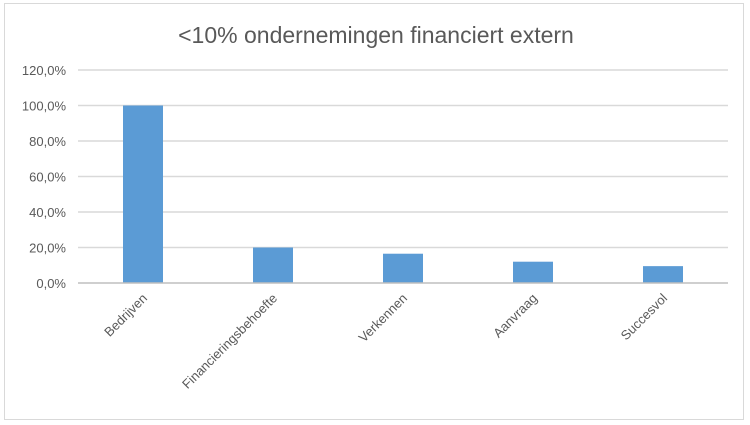  Describe the element at coordinates (273, 265) in the screenshot. I see `bar-financieringsbehoefte` at that location.